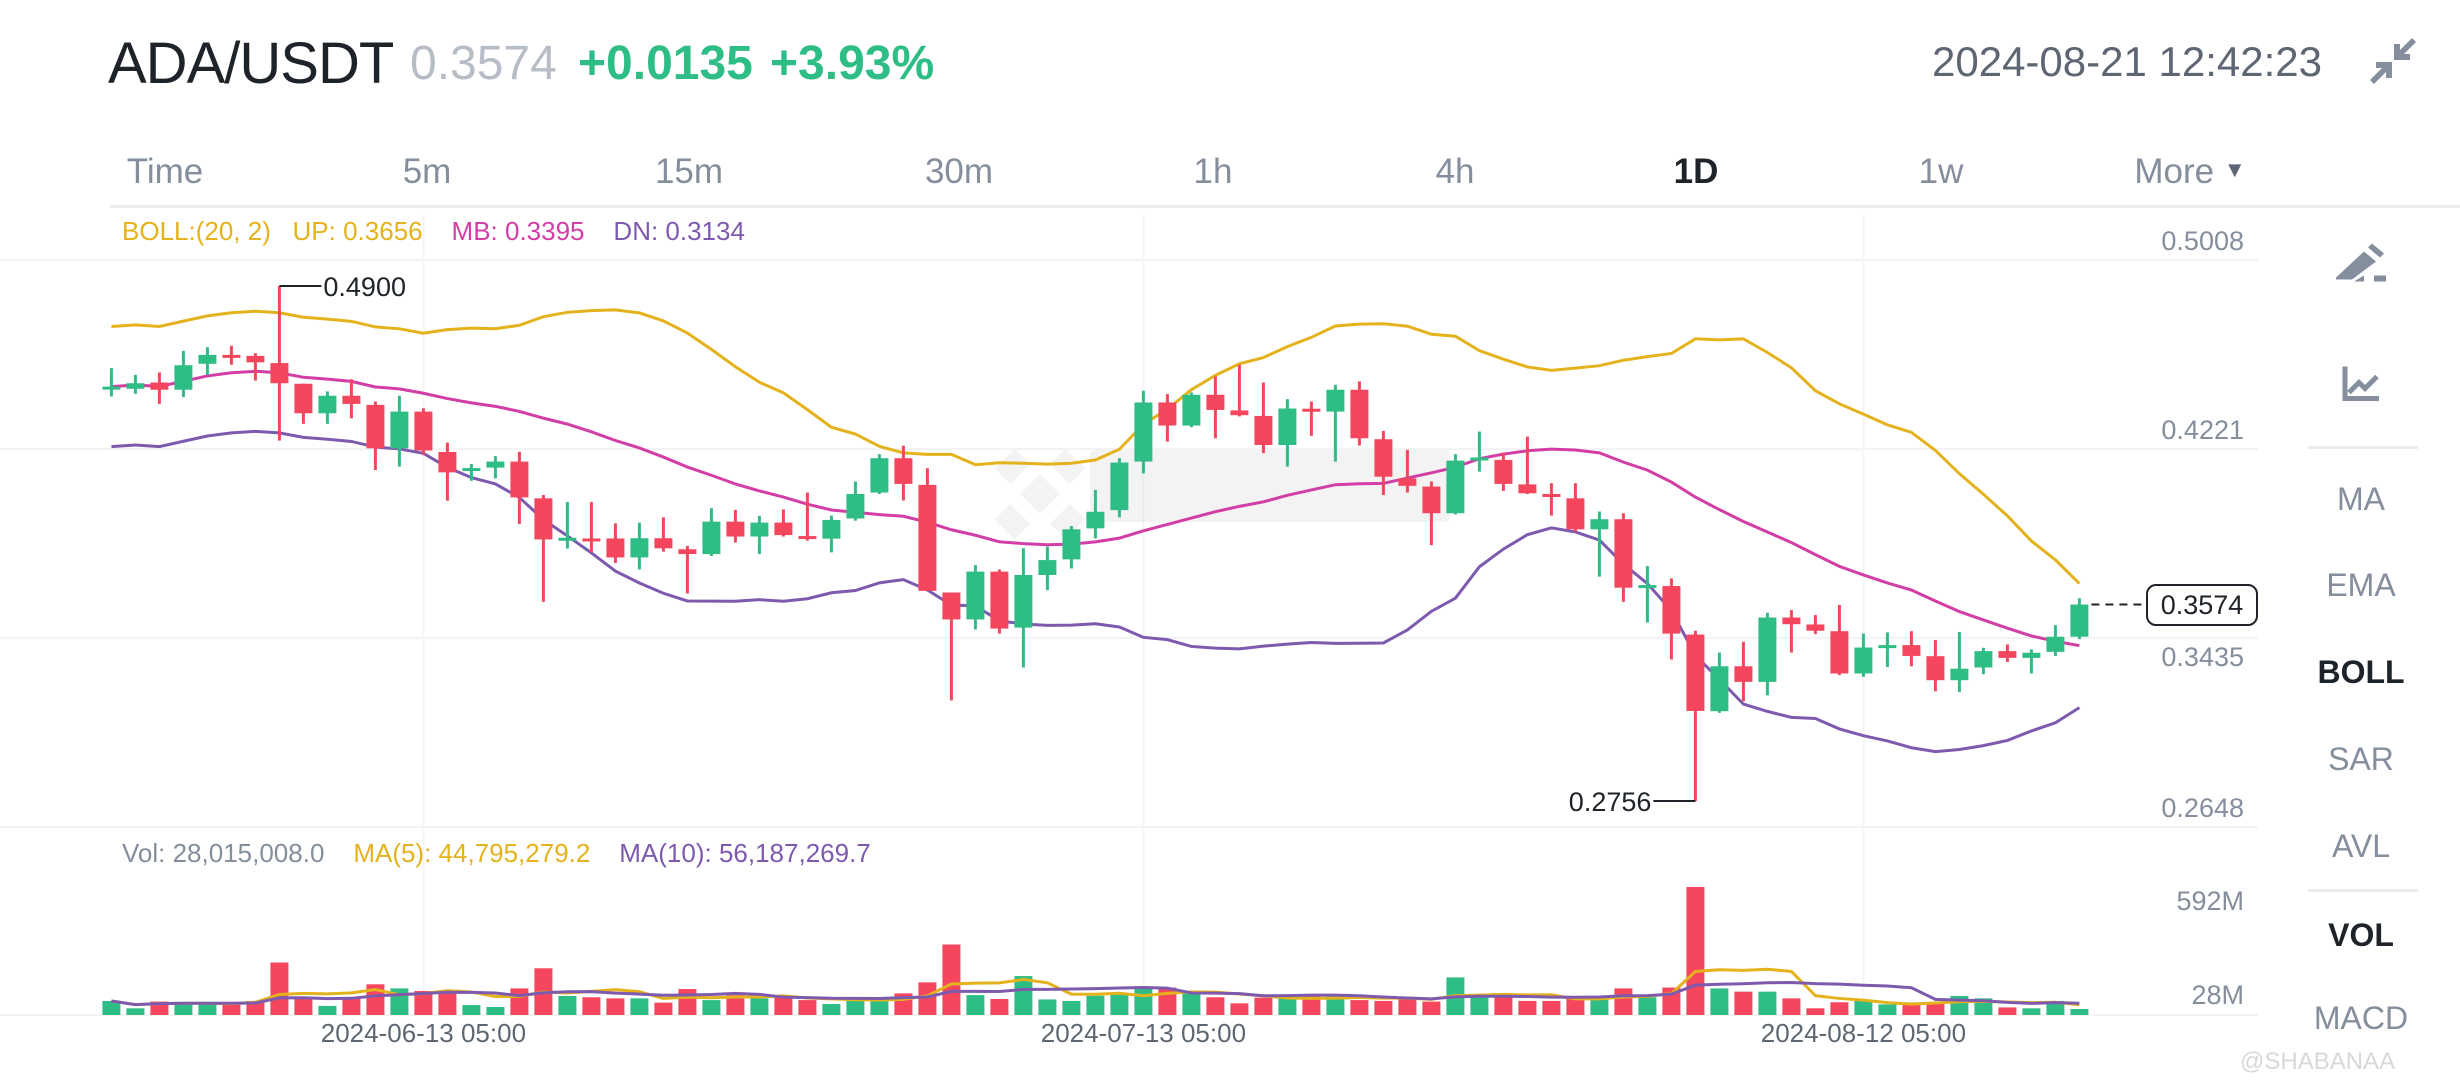 Image resolution: width=2460 pixels, height=1080 pixels. Describe the element at coordinates (2361, 585) in the screenshot. I see `indicator-ema: EMA` at that location.